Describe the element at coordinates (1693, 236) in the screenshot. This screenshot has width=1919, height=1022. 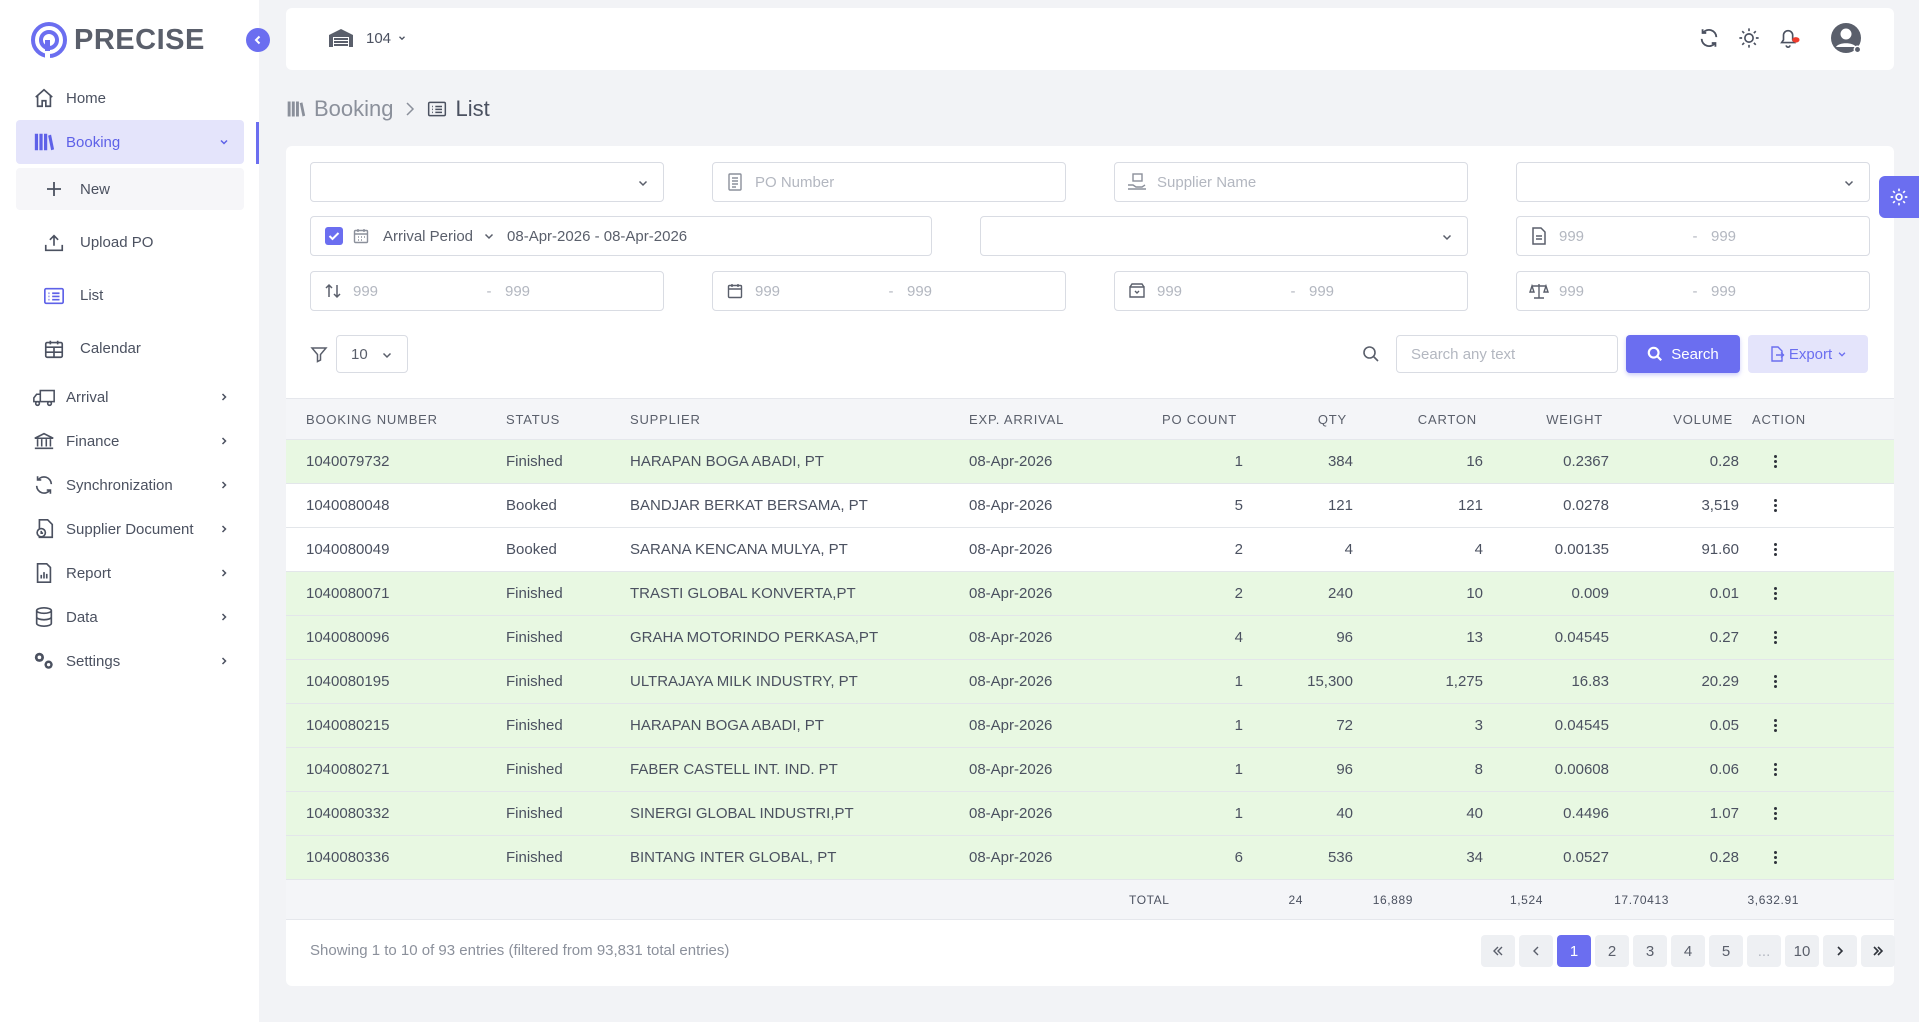
I see `po-count-range: 999 - 999` at that location.